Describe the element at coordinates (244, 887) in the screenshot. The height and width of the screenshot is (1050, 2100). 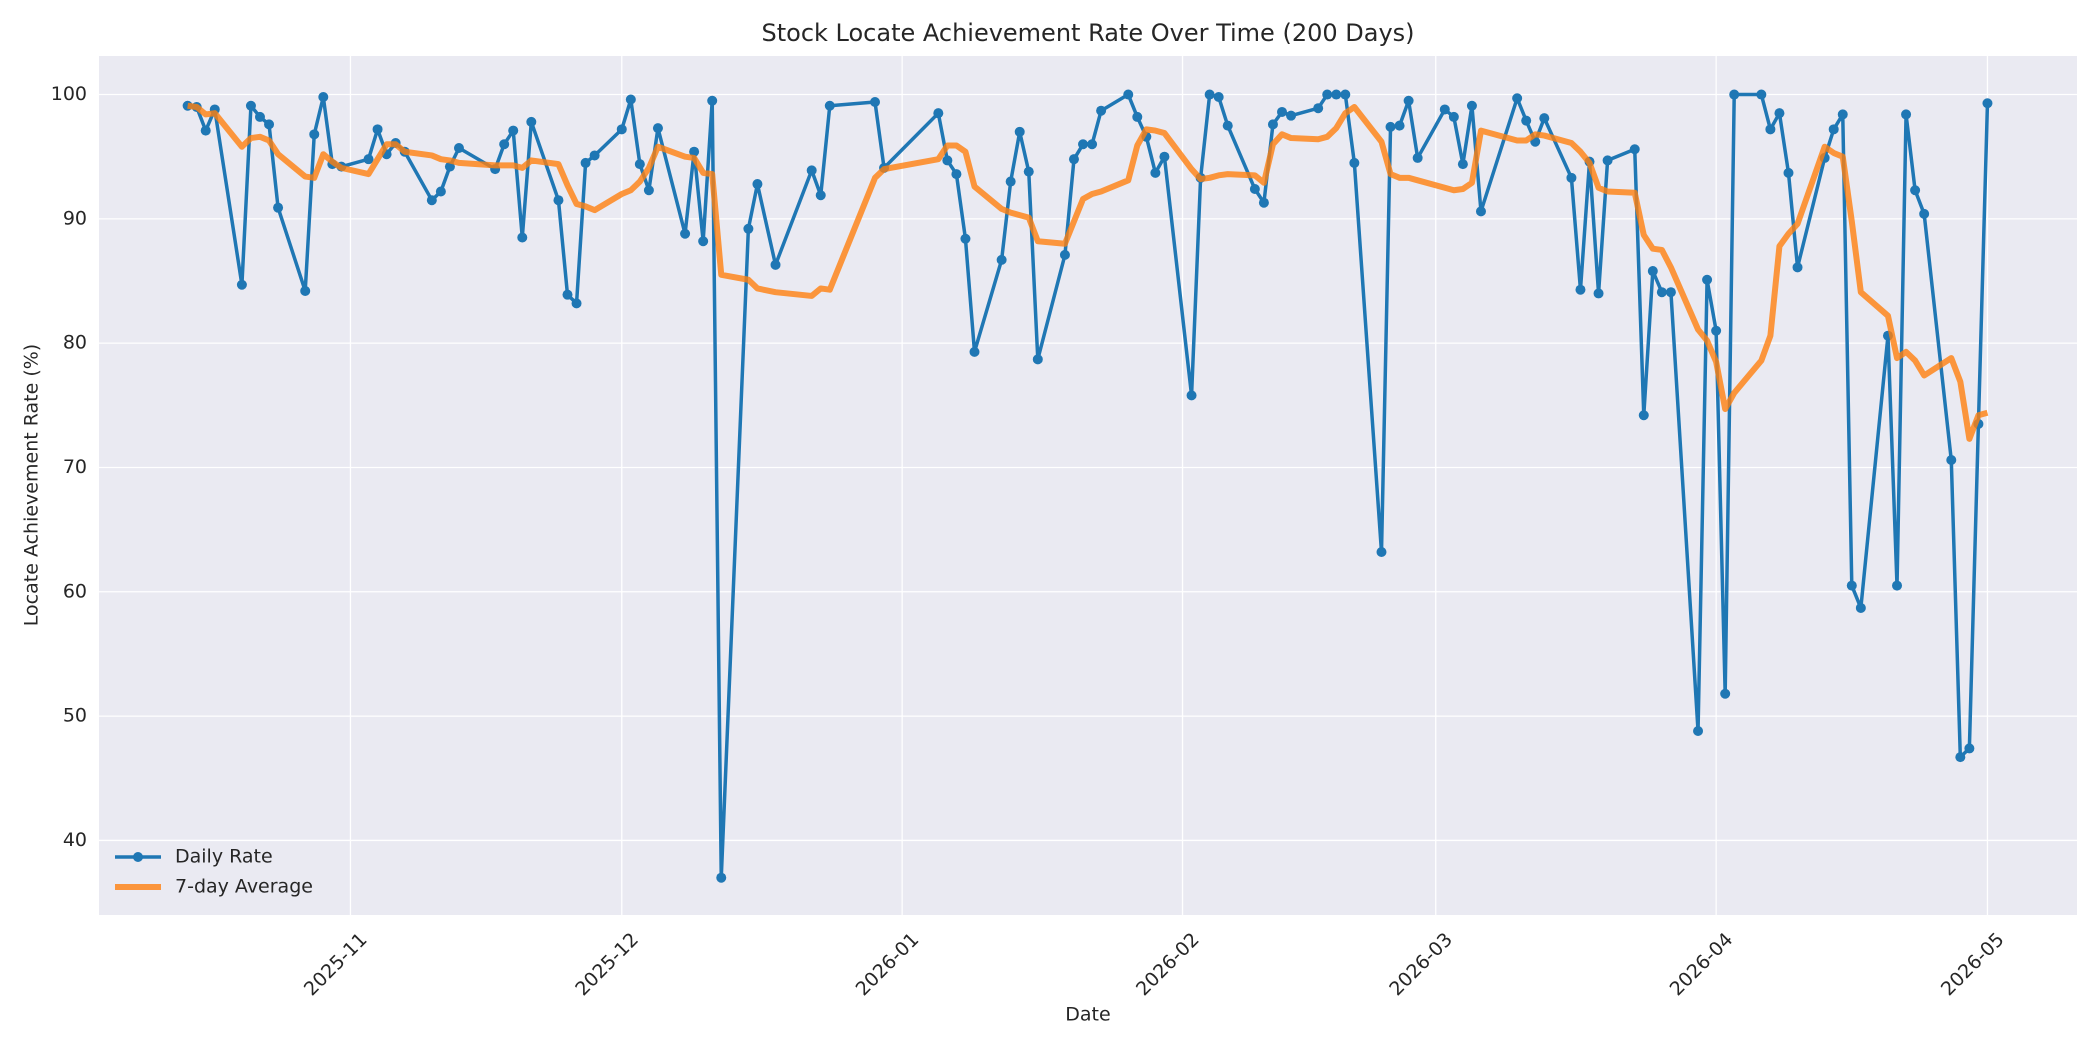
I see `legend-label: 7-day Average` at that location.